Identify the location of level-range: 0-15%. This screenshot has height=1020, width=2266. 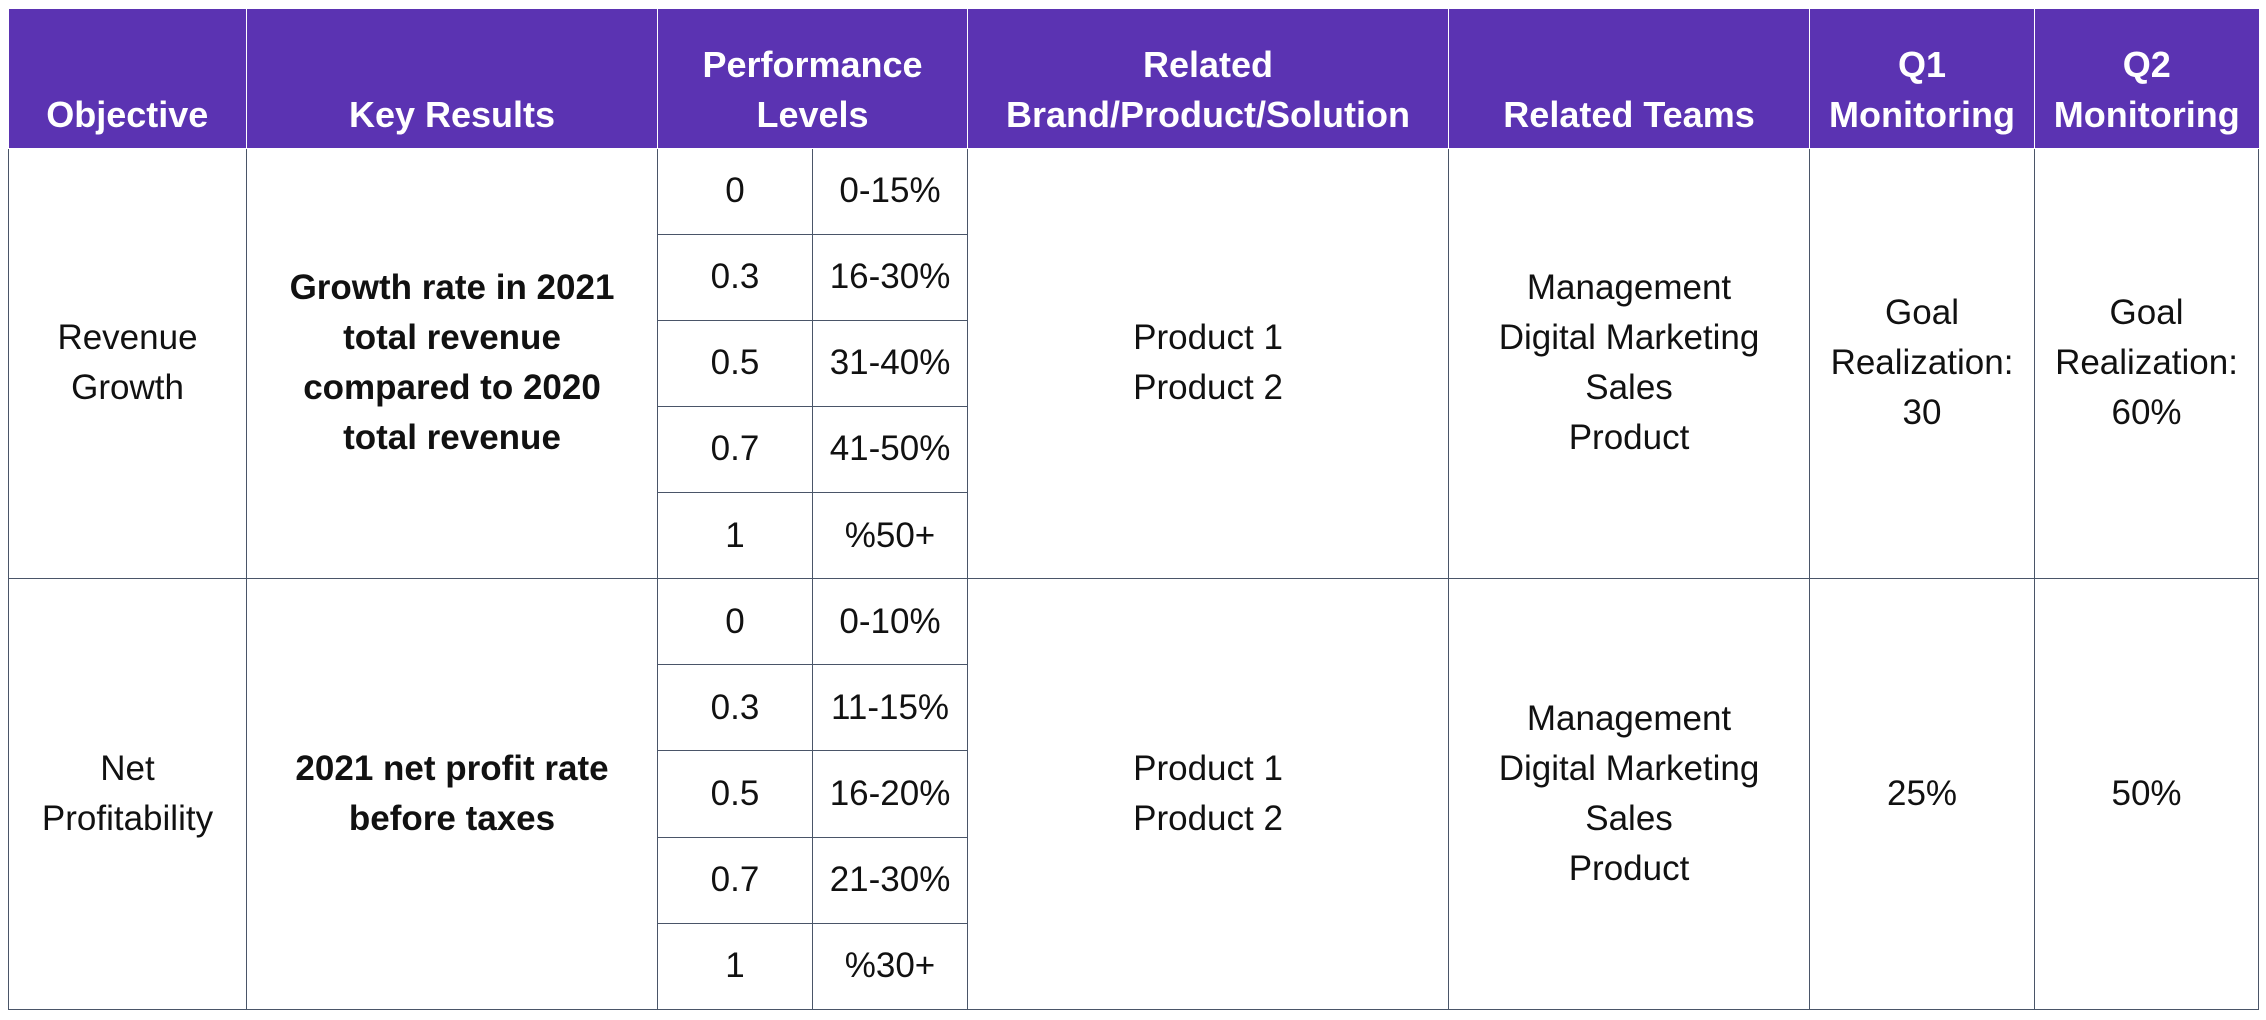
(890, 191).